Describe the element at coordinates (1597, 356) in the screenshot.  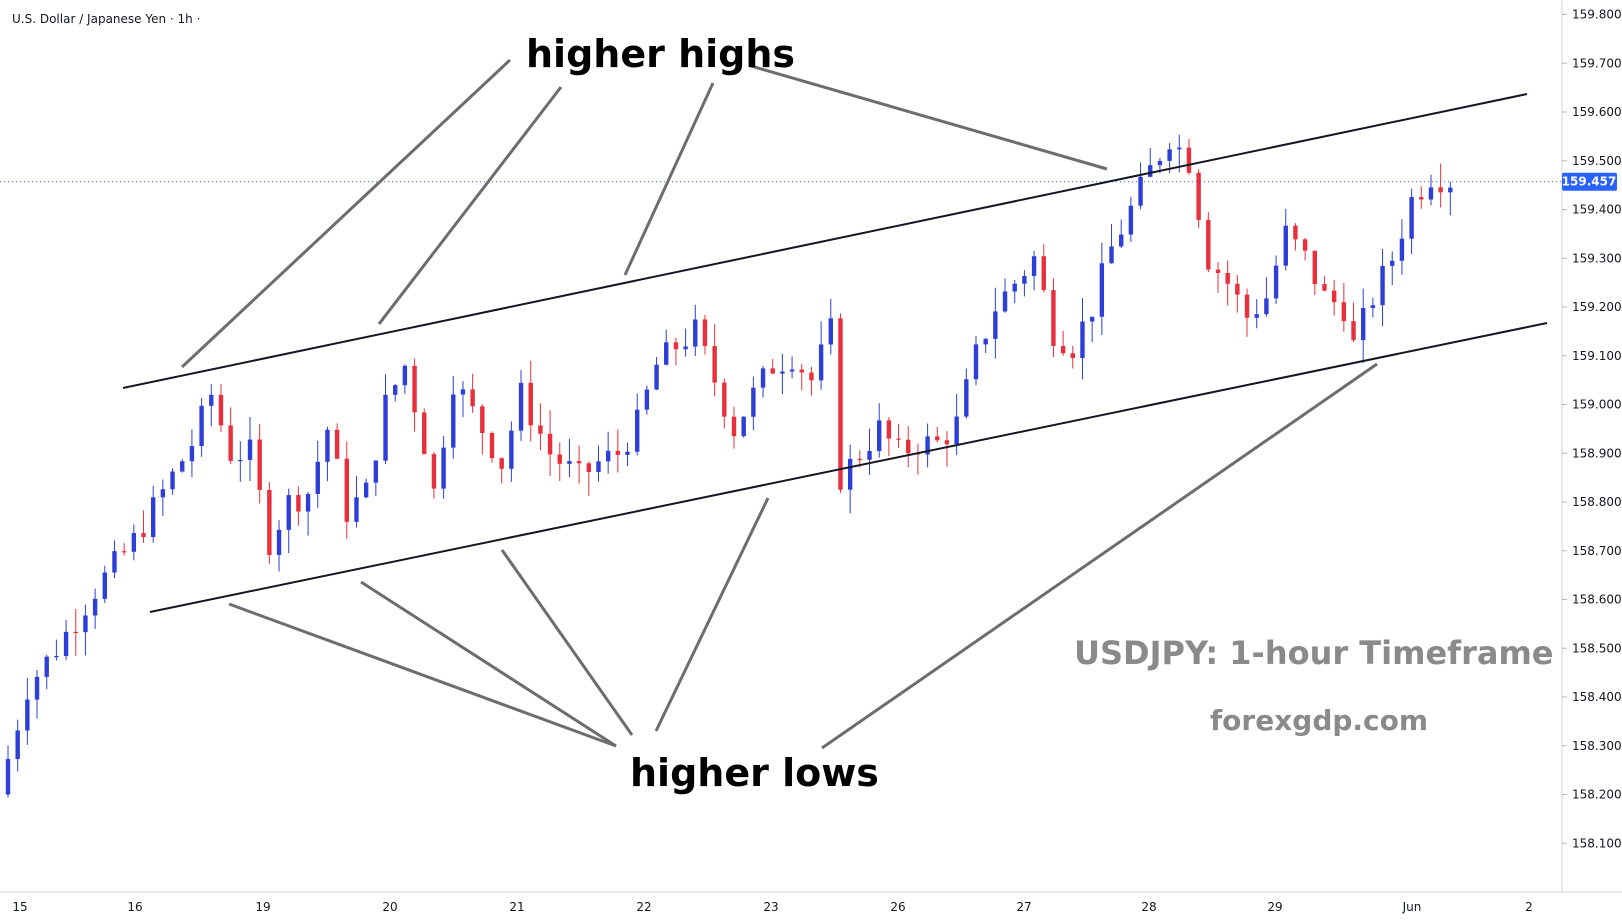
I see `price-tick-label: 159.100` at that location.